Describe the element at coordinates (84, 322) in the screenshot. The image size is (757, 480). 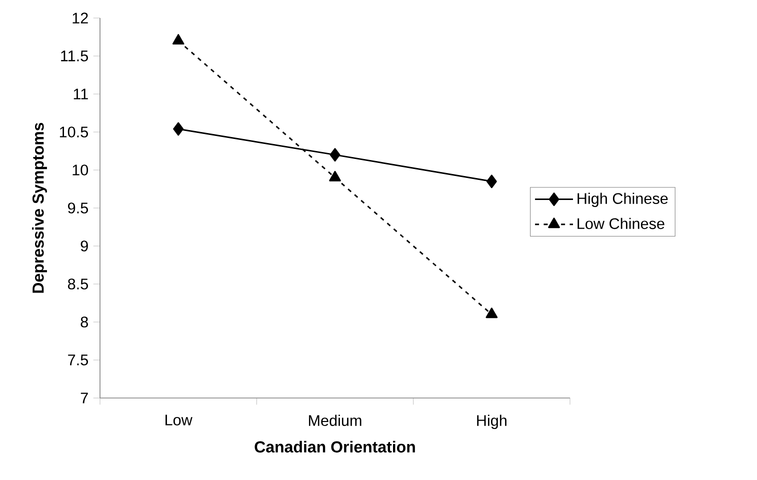
I see `y-tick-label: 8` at that location.